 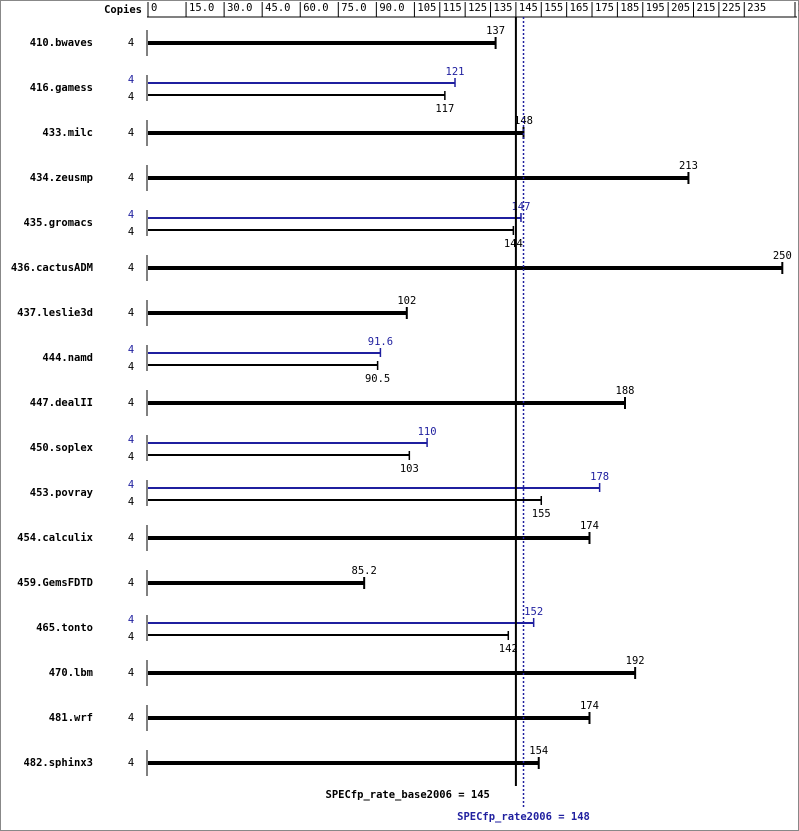 I want to click on value-label: 147, so click(x=520, y=207).